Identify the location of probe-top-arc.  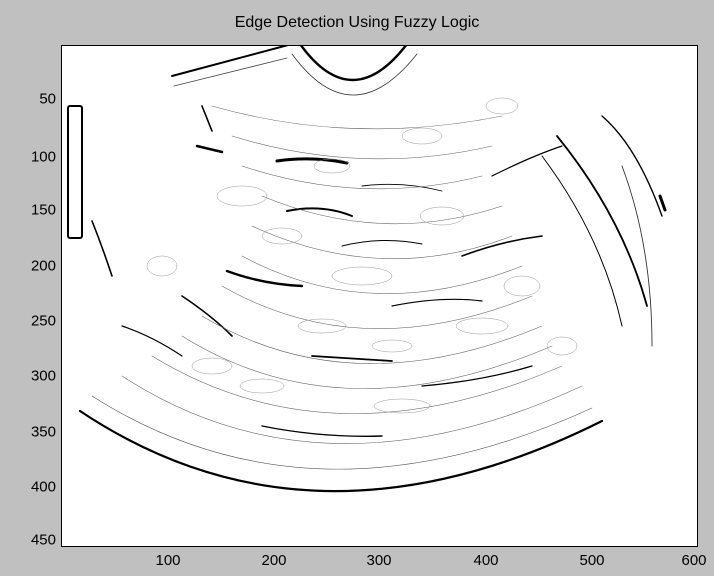
(353, 63).